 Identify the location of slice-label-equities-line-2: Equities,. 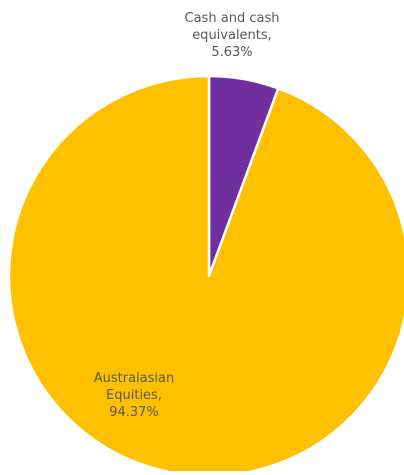
(134, 395).